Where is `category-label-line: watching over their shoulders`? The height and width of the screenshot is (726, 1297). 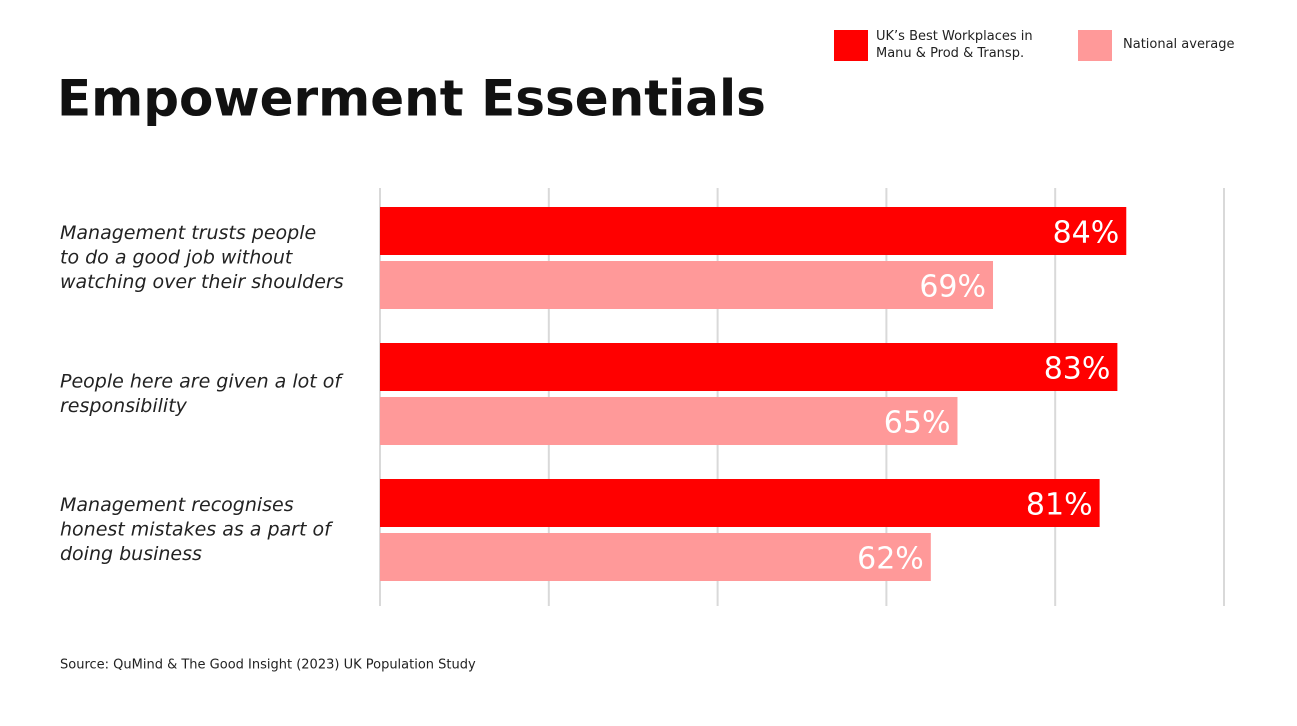 category-label-line: watching over their shoulders is located at coordinates (202, 282).